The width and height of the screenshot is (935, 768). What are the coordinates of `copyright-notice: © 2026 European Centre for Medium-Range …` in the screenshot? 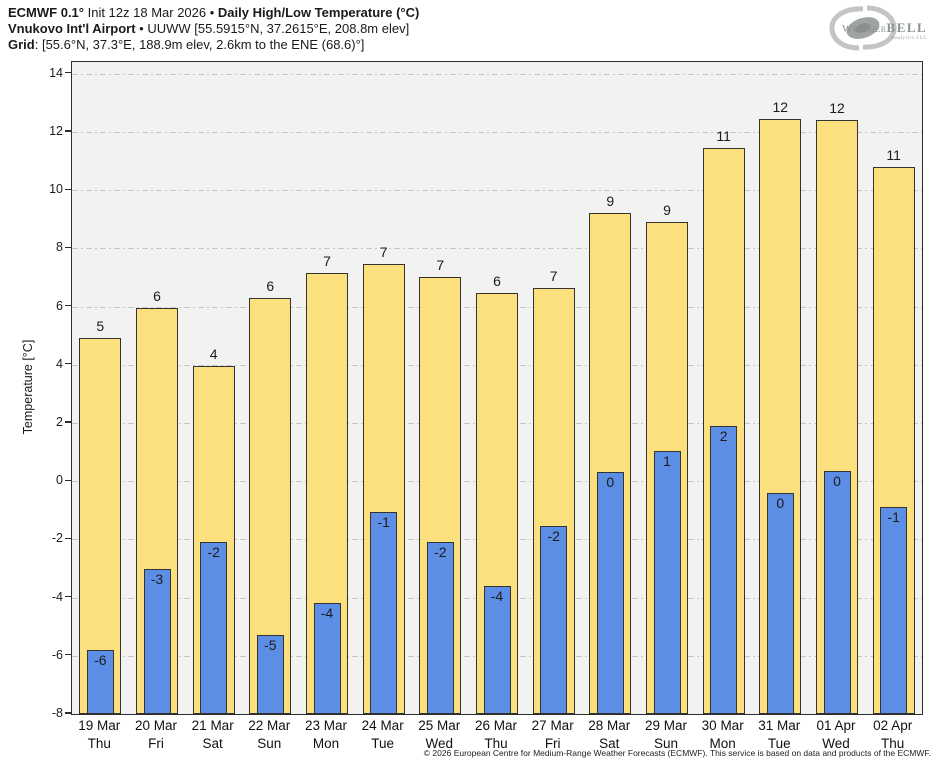 It's located at (677, 753).